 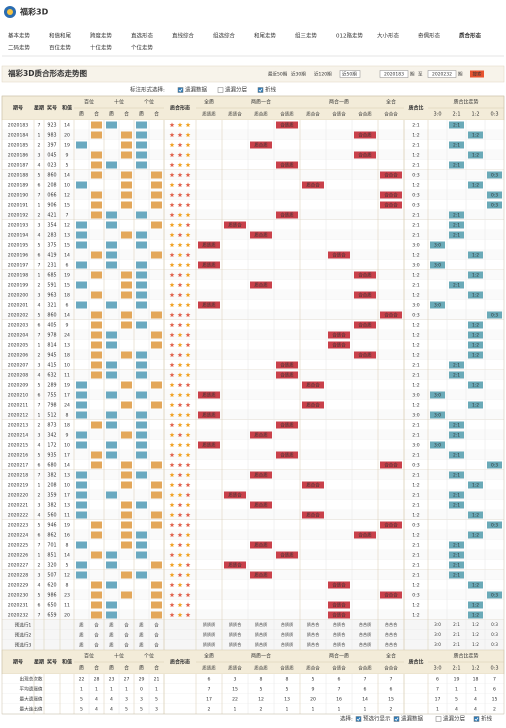 What do you see at coordinates (287, 425) in the screenshot?
I see `pattern-label: 合质质` at bounding box center [287, 425].